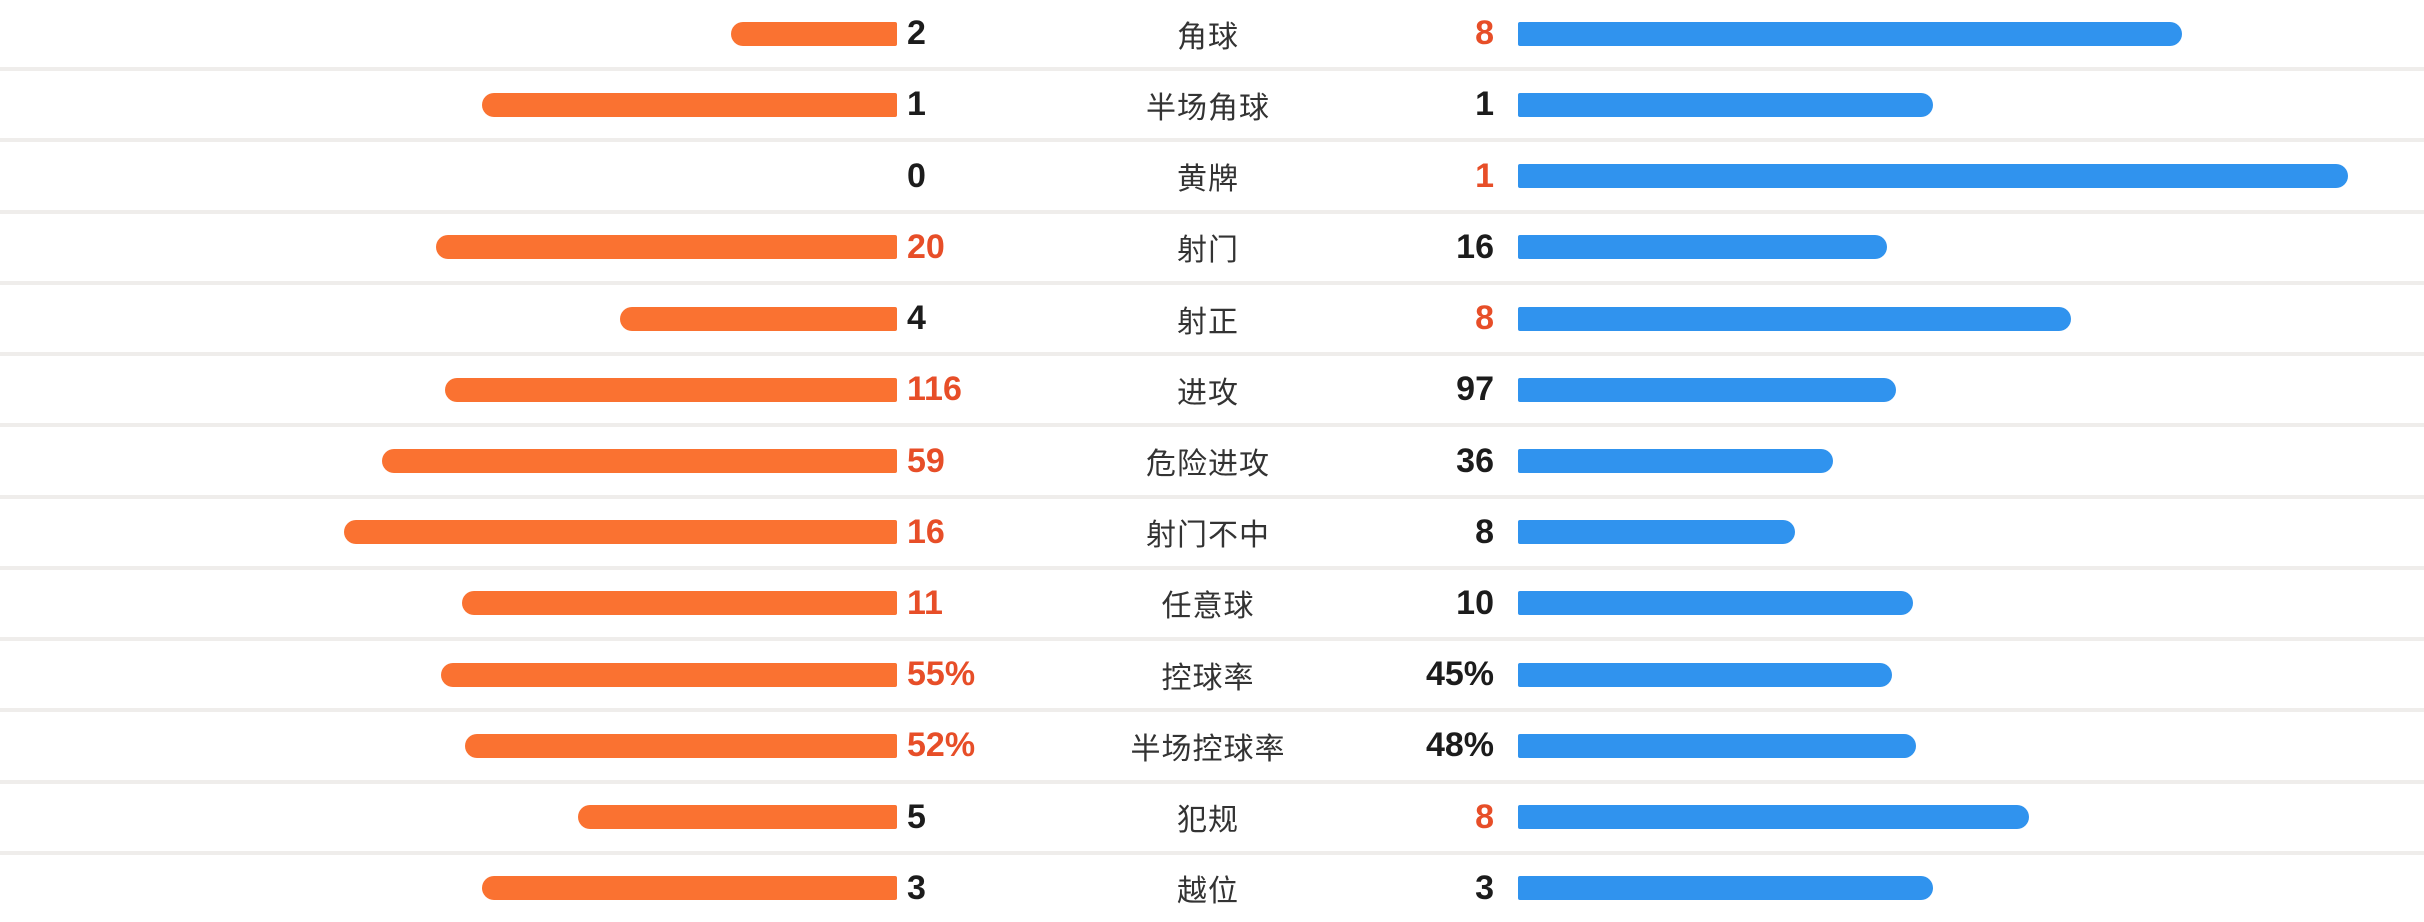 The image size is (2424, 922). Describe the element at coordinates (1475, 389) in the screenshot. I see `away-stat-value: 97` at that location.